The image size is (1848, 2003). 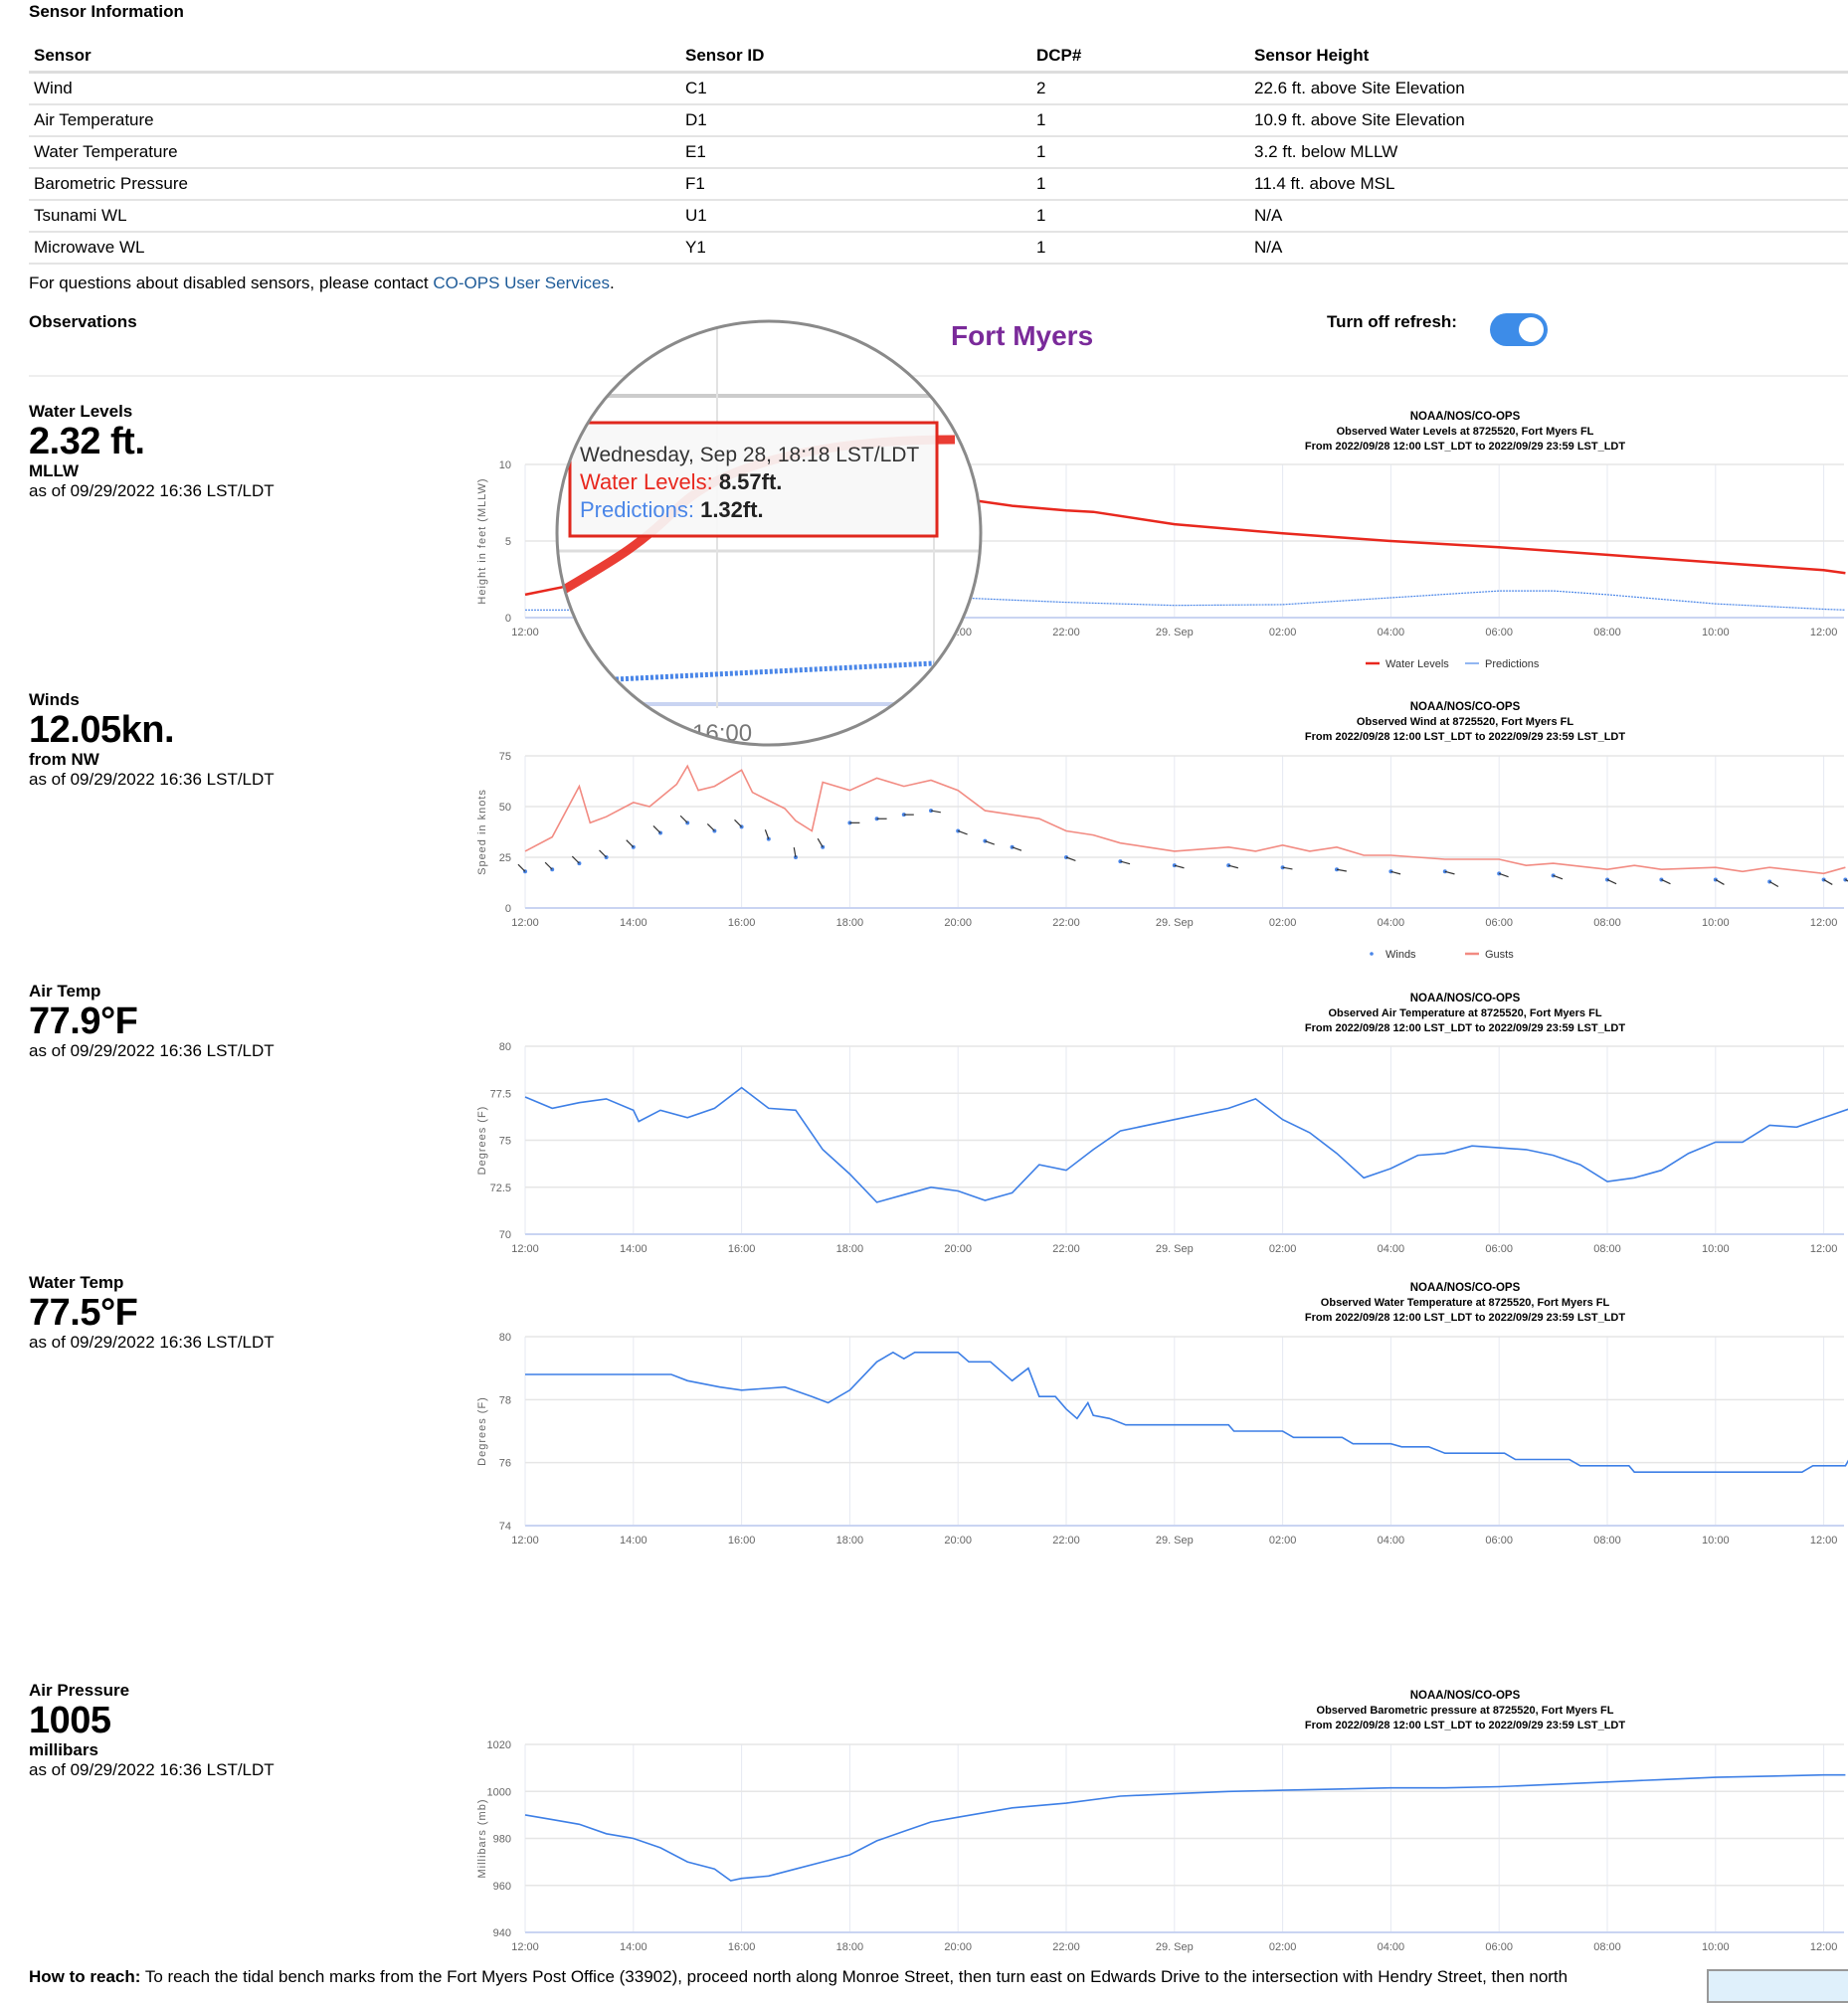 I want to click on chart-title-line: NOAA/NOS/CO-OPS, so click(x=1465, y=1288).